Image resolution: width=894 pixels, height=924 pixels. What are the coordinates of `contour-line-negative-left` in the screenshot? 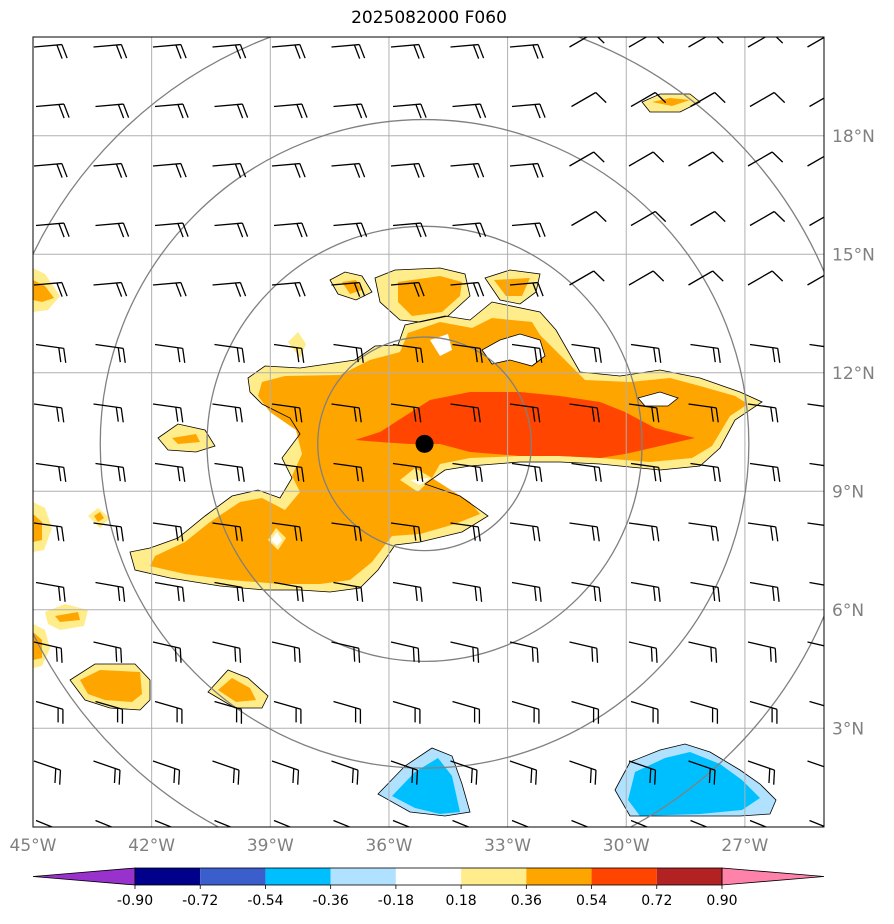 It's located at (424, 782).